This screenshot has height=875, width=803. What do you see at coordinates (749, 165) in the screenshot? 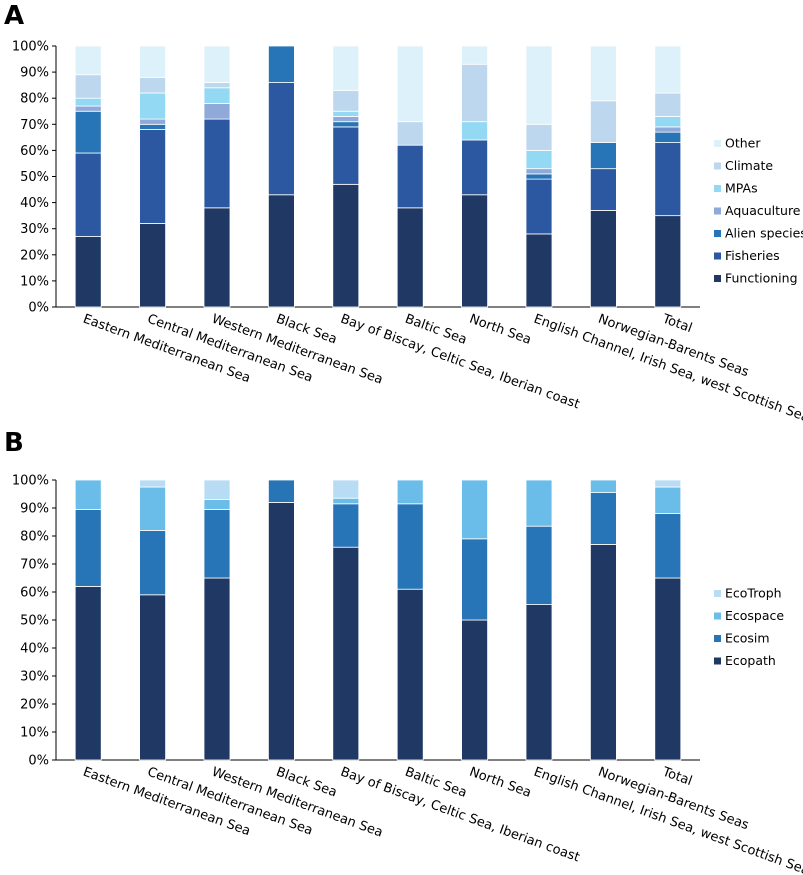
I see `legend-label: Climate` at bounding box center [749, 165].